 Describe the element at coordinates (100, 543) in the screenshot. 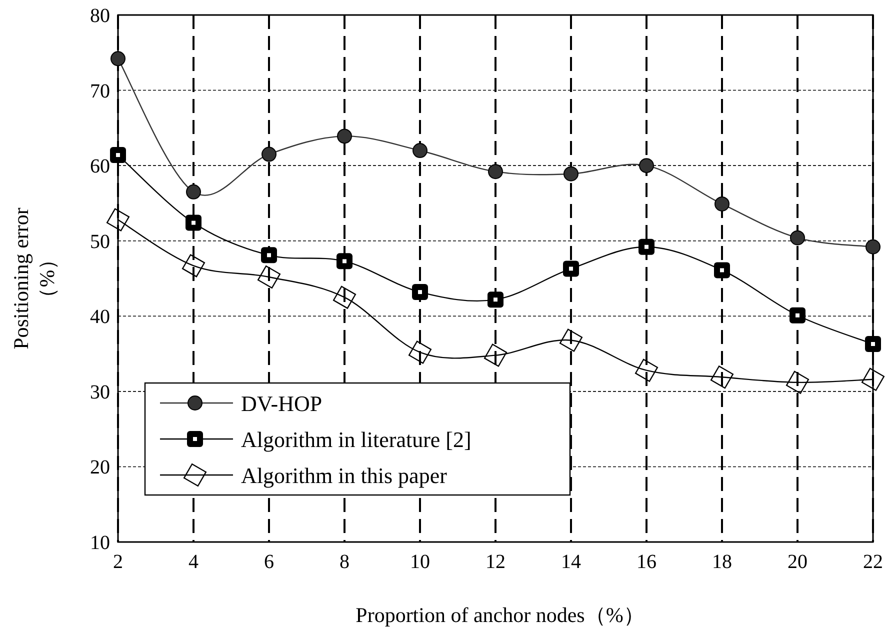

I see `y-tick-label: 10` at that location.